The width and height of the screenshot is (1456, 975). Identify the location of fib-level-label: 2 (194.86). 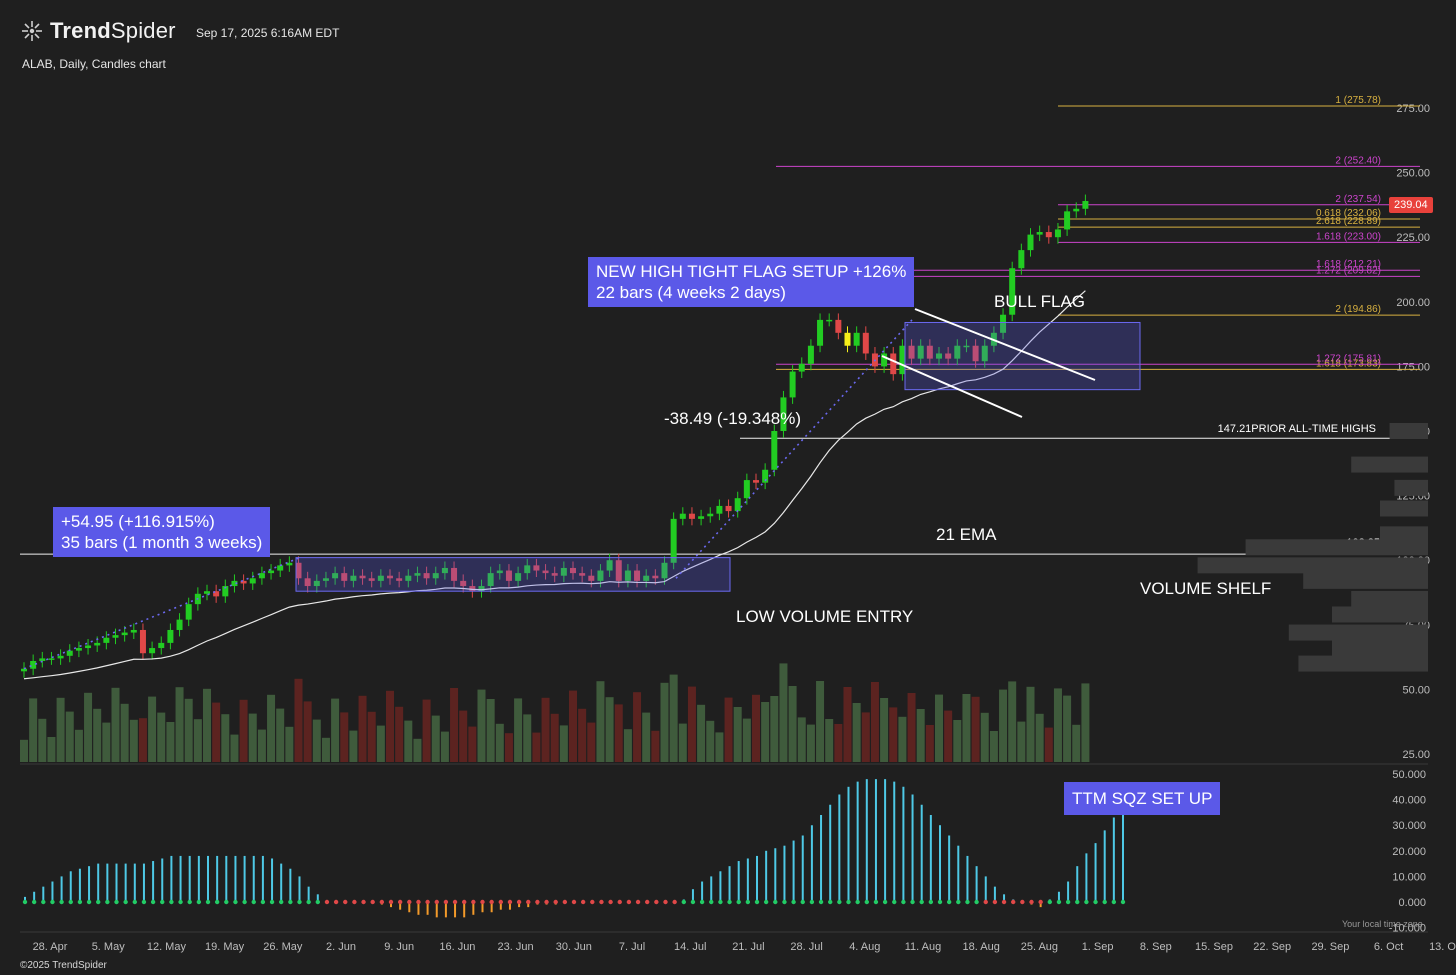
(1358, 309).